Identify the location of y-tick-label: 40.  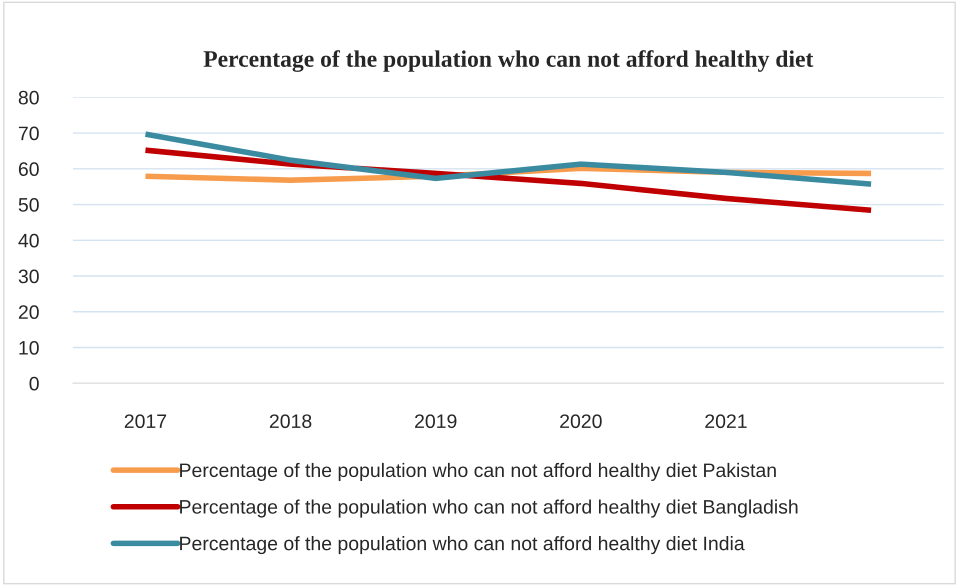
(28, 241).